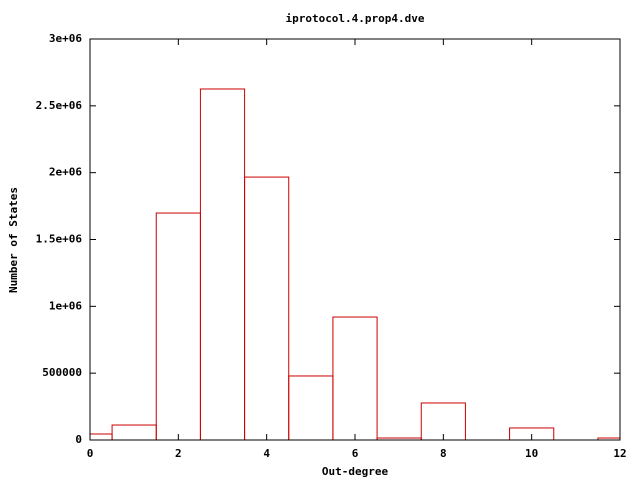 The width and height of the screenshot is (640, 480). What do you see at coordinates (619, 453) in the screenshot?
I see `x-tick-label: 12` at bounding box center [619, 453].